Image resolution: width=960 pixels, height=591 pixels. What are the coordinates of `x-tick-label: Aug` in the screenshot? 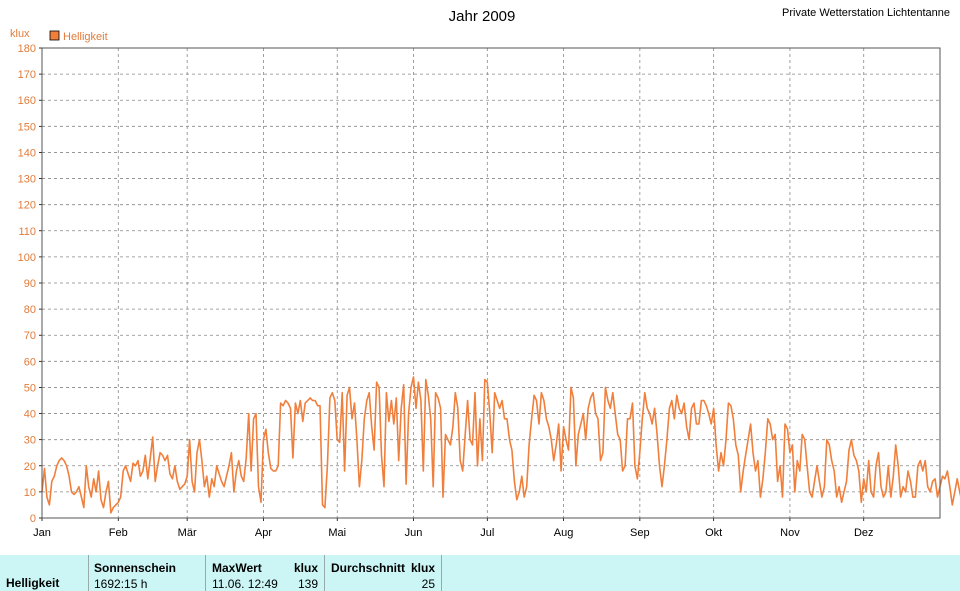 It's located at (564, 533).